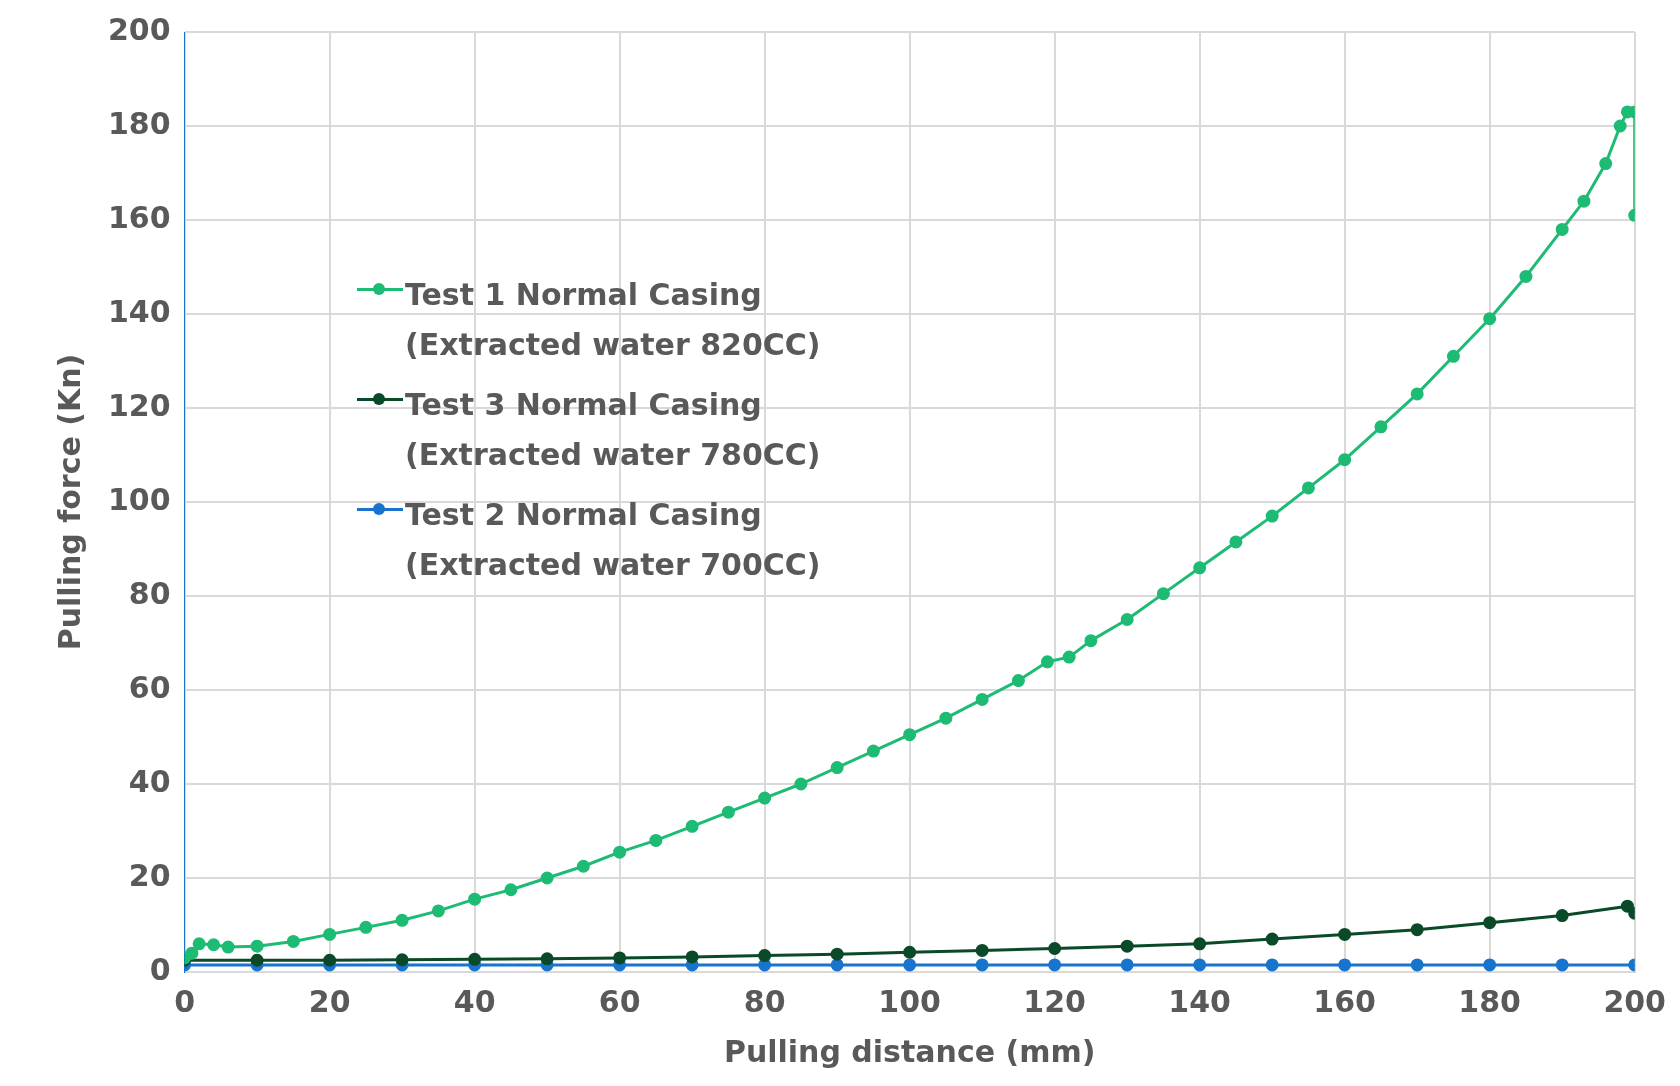  What do you see at coordinates (139, 405) in the screenshot?
I see `y-tick-label: 120` at bounding box center [139, 405].